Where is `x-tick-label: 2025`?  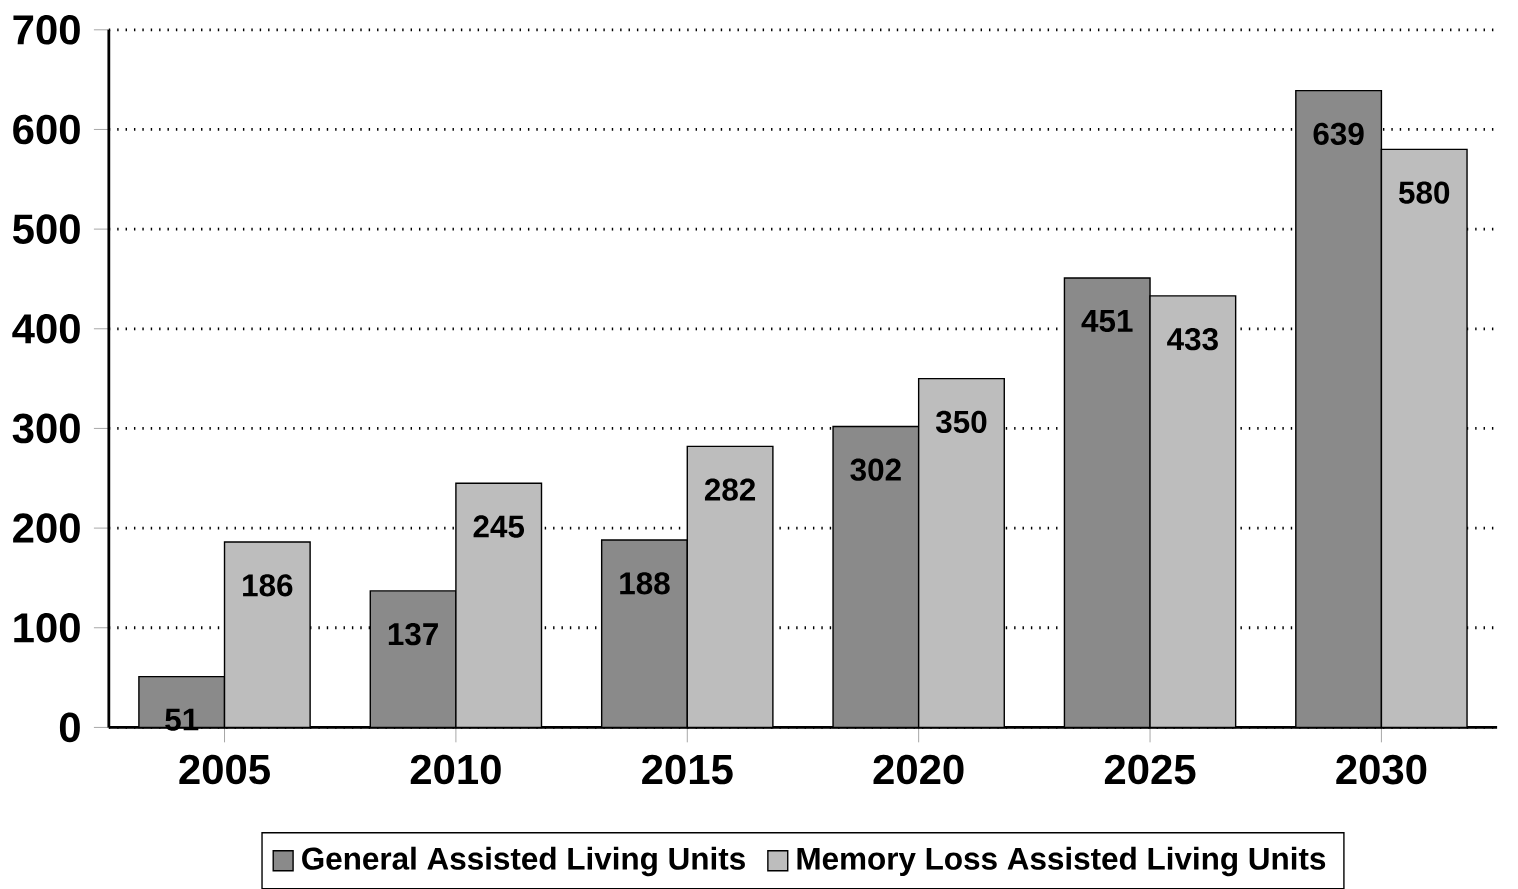 x-tick-label: 2025 is located at coordinates (1150, 769).